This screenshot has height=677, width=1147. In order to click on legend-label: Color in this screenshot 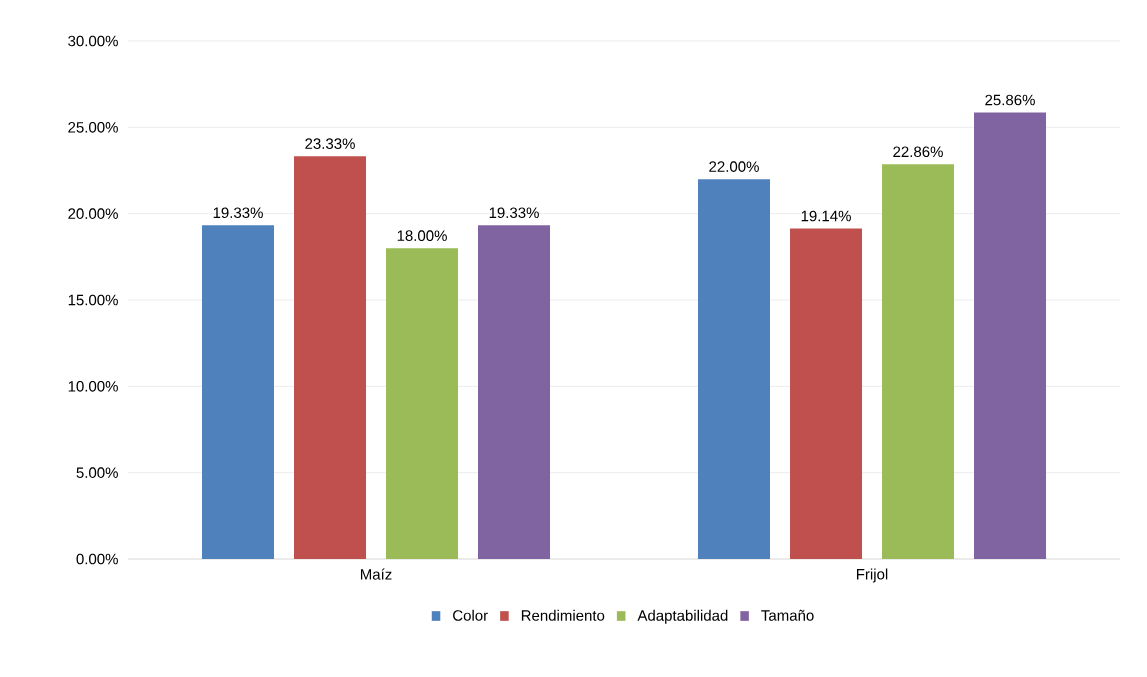, I will do `click(470, 615)`.